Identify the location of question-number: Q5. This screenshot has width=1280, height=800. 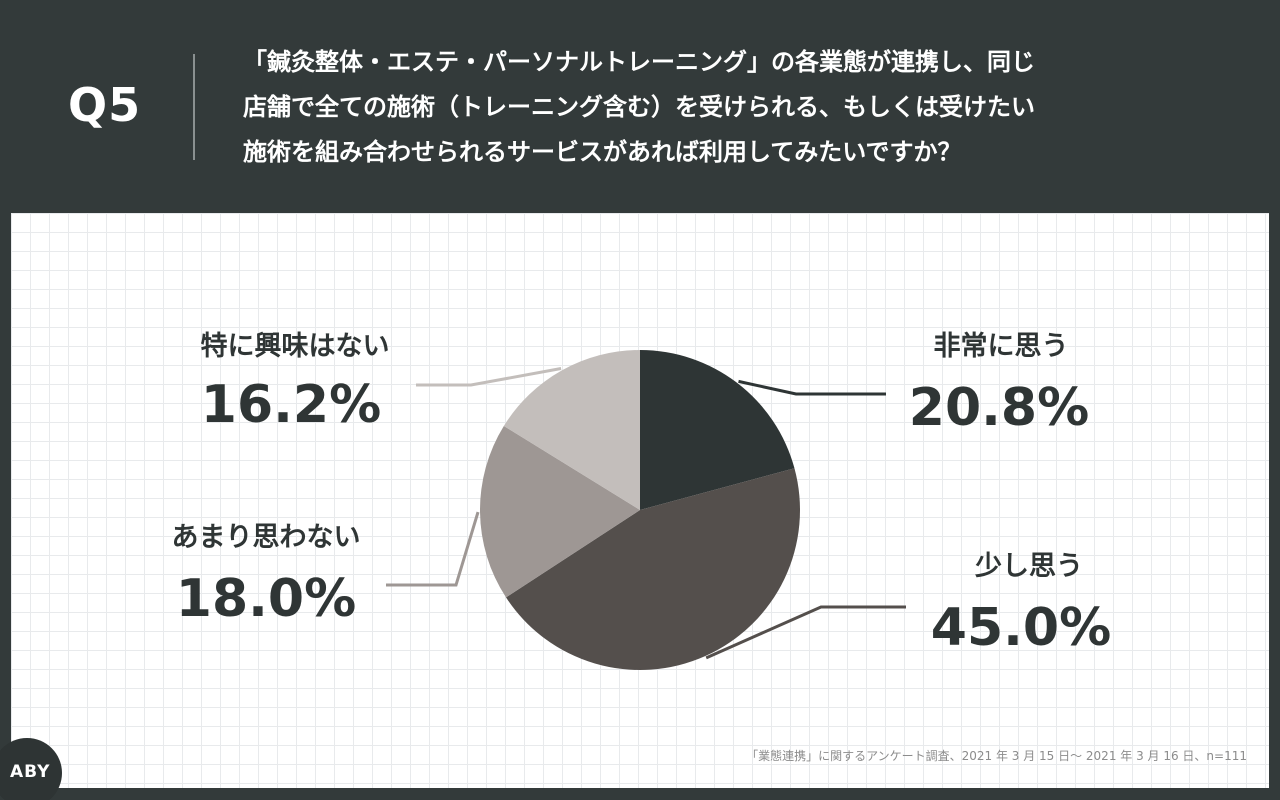
(105, 105).